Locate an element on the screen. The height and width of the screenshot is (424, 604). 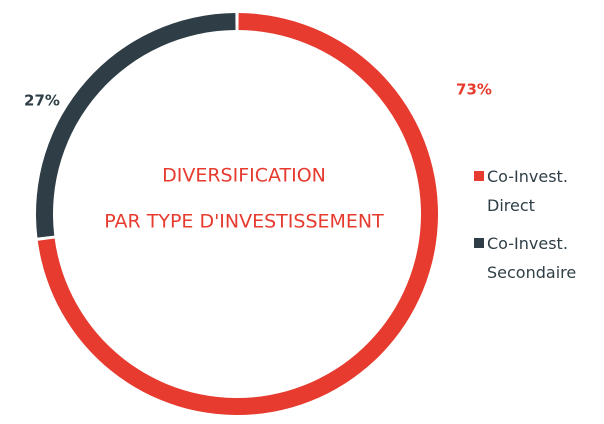
legend-label: Co-Invest. Direct is located at coordinates (527, 191).